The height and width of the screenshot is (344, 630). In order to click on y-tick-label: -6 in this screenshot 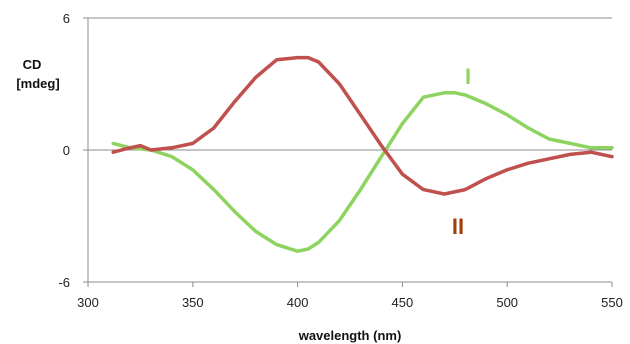, I will do `click(64, 282)`.